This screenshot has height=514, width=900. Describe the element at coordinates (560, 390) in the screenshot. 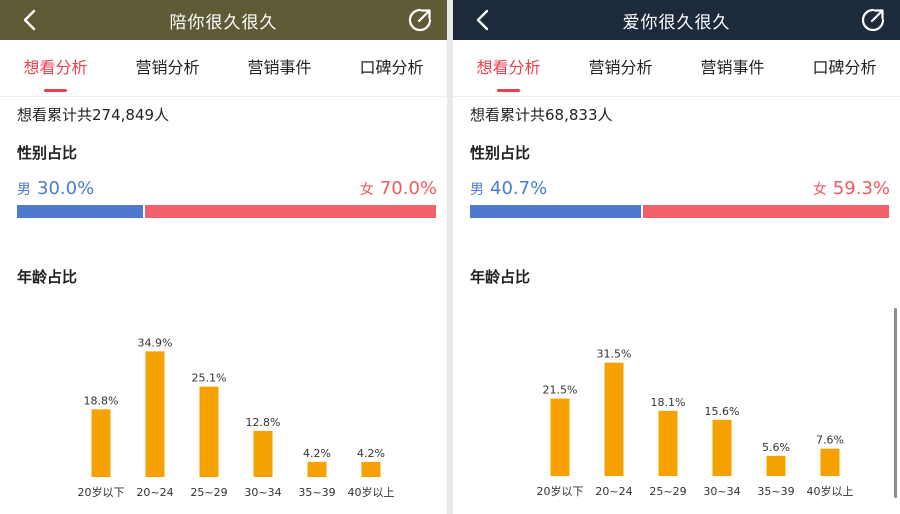

I see `age-bar-value-label: 21.5%` at that location.